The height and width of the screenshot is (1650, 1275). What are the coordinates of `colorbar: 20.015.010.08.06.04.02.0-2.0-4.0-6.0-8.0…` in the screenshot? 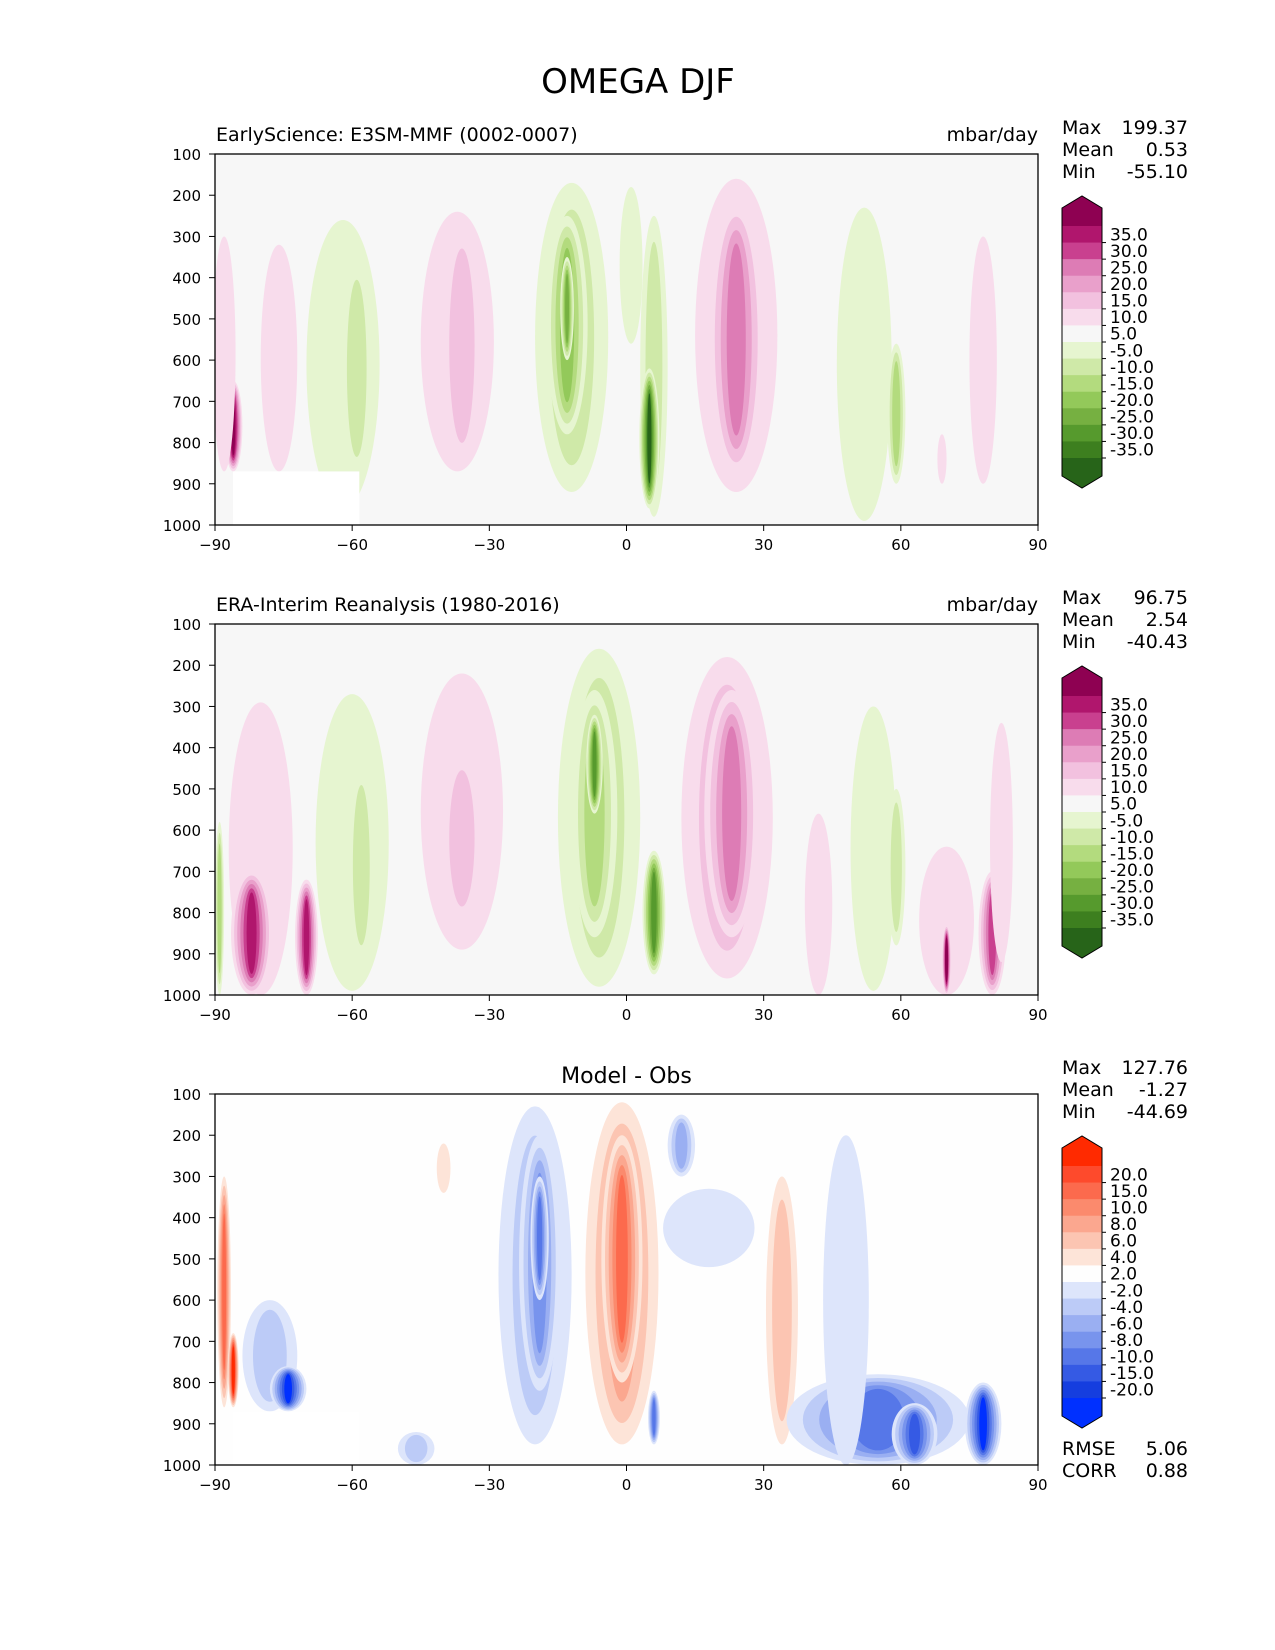 It's located at (1107, 1282).